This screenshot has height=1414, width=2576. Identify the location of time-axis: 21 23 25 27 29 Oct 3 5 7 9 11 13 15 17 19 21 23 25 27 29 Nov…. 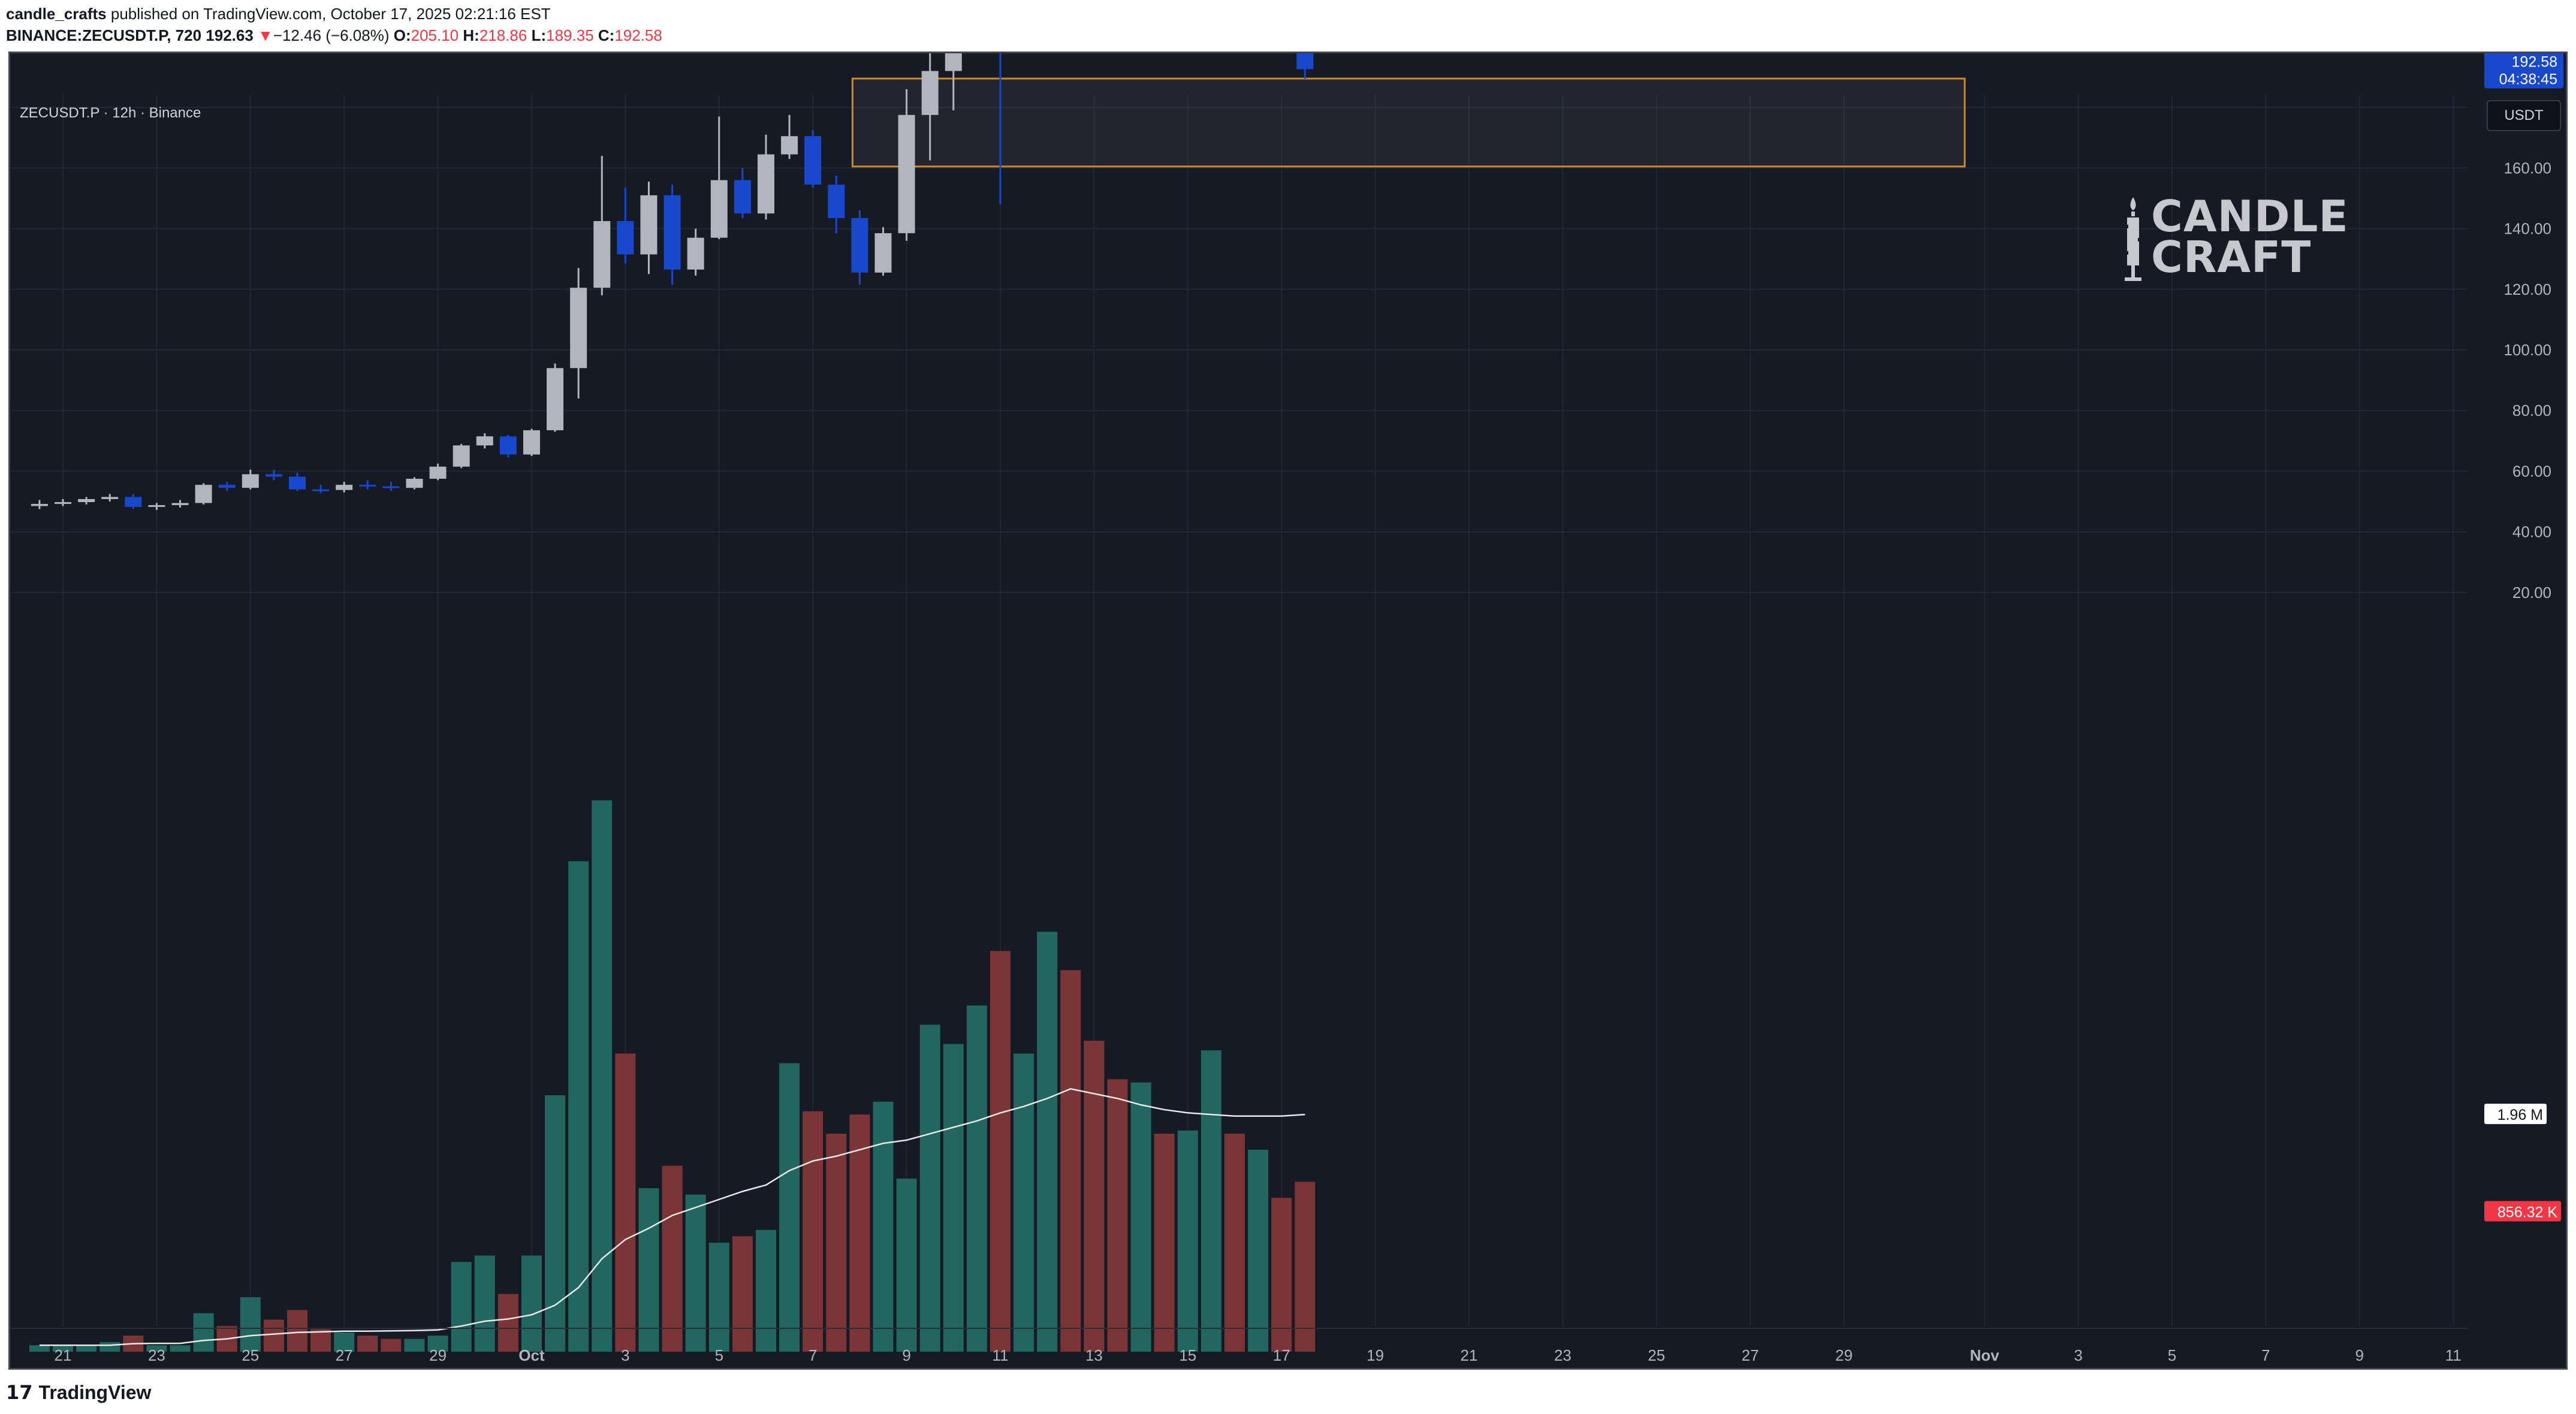
(1239, 1346).